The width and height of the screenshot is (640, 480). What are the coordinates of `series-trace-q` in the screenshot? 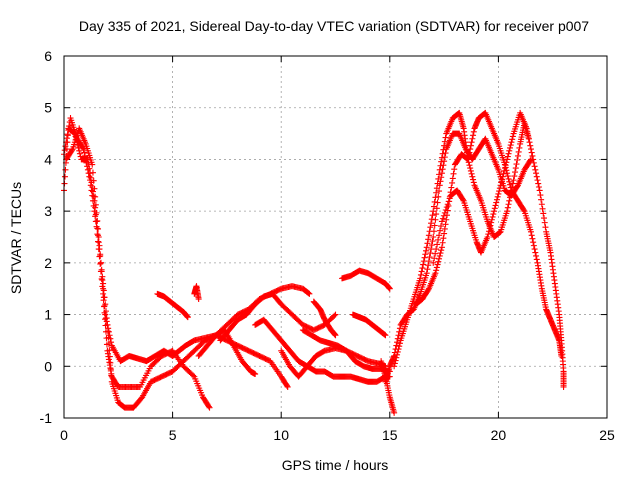 It's located at (488, 234).